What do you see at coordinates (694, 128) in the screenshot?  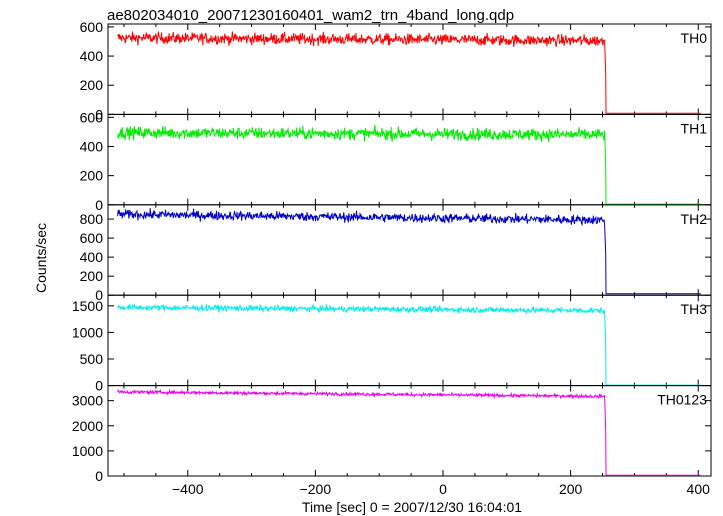 I see `panel-label-th1: TH1` at bounding box center [694, 128].